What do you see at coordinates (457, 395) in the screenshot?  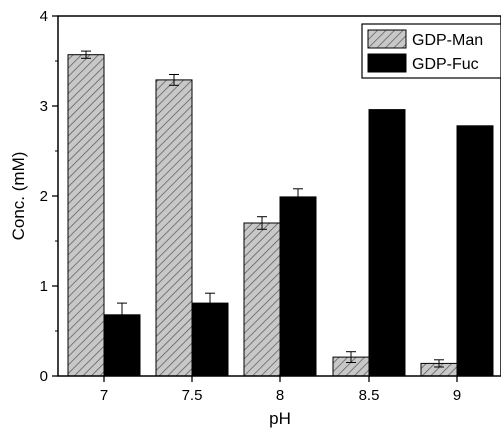 I see `x-tick-label-9: 9` at bounding box center [457, 395].